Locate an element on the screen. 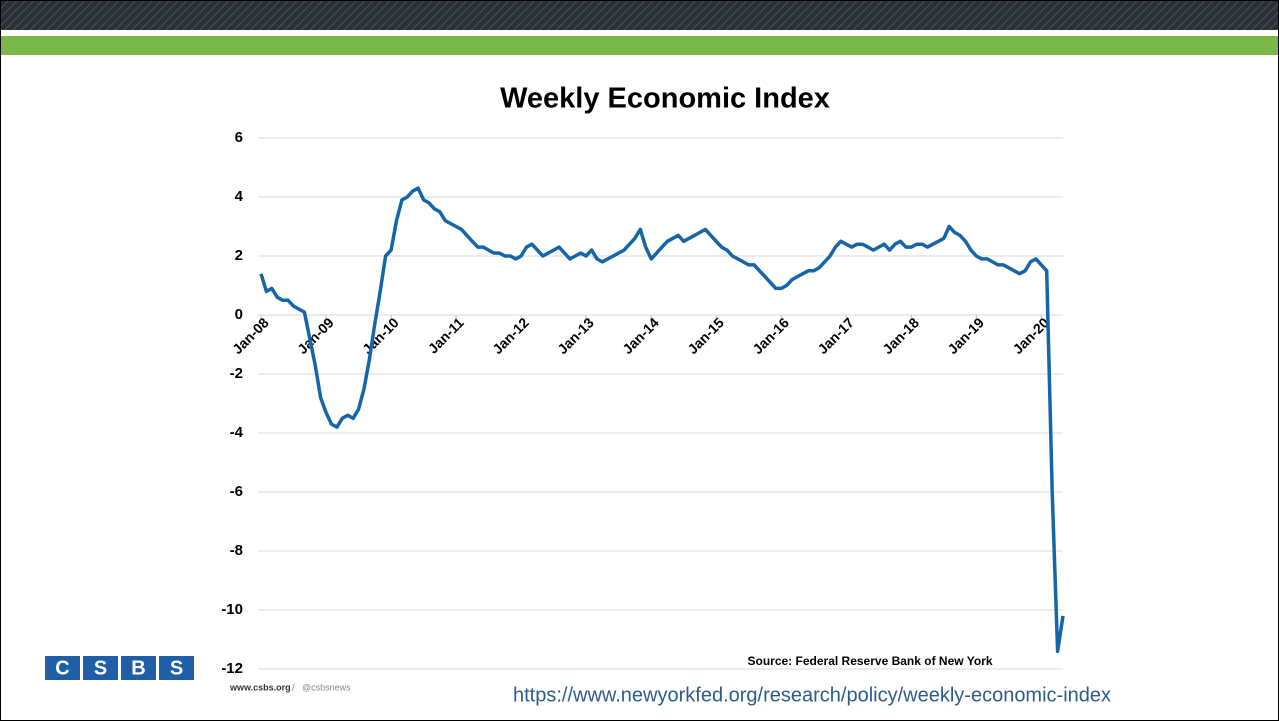 This screenshot has width=1279, height=721. x-tick-label: Jan-12 is located at coordinates (510, 335).